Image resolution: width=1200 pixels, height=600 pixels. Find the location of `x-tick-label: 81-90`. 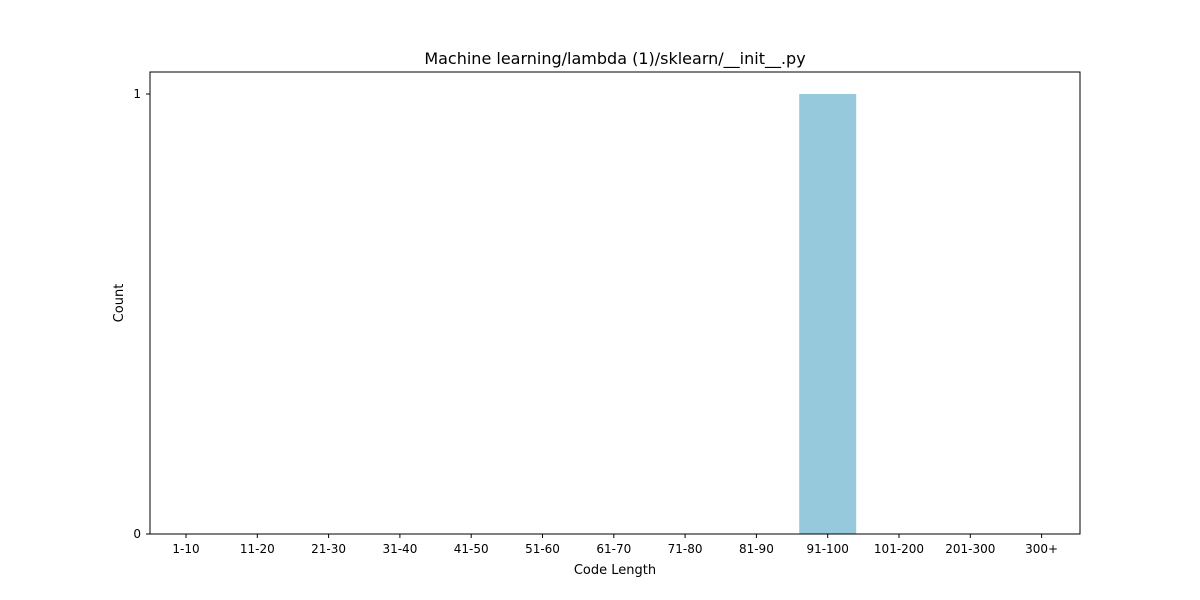

x-tick-label: 81-90 is located at coordinates (756, 549).